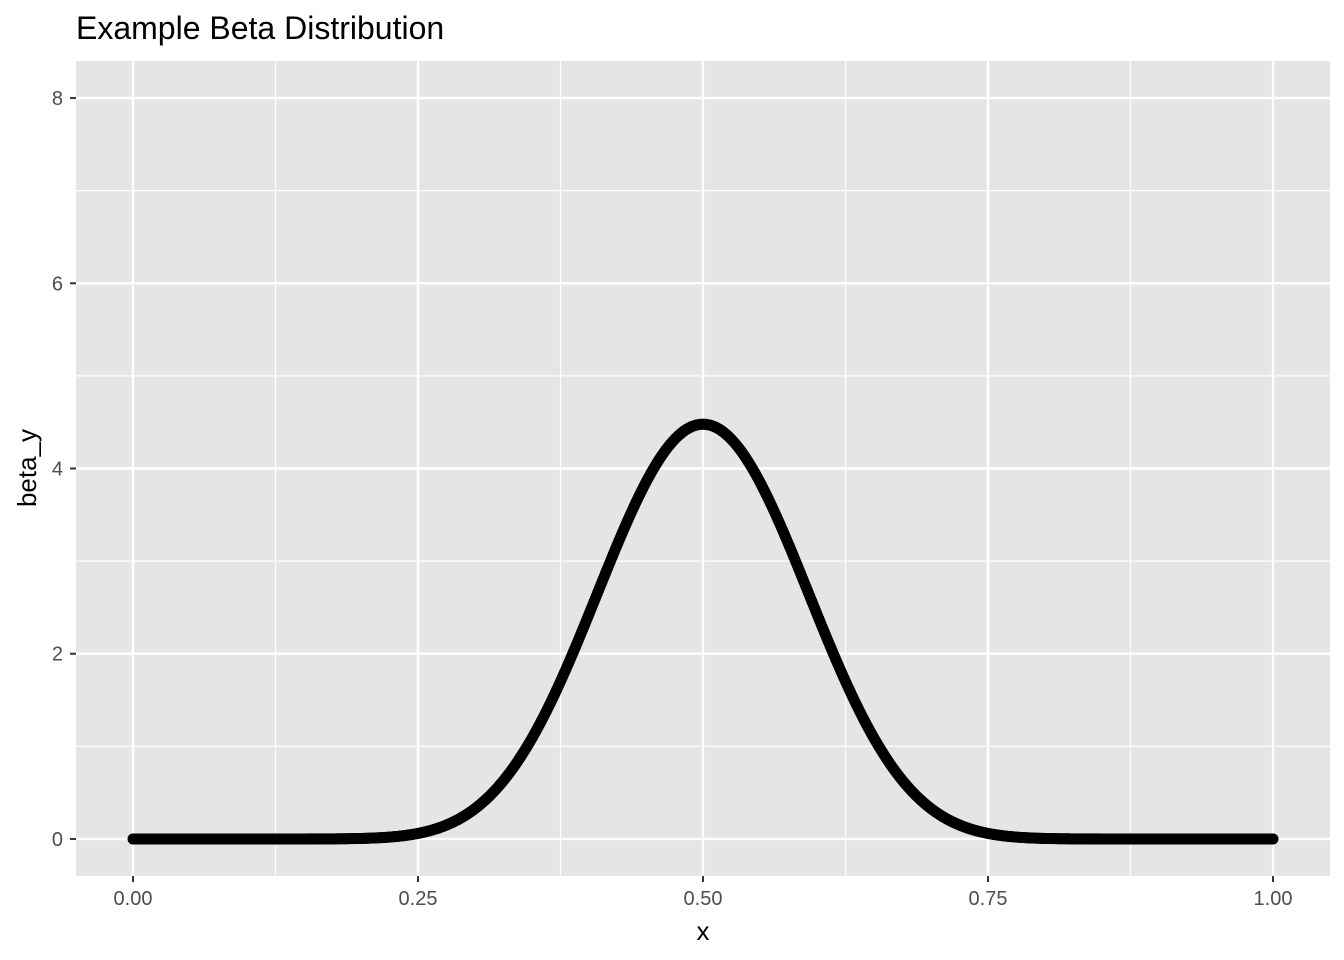  Describe the element at coordinates (64, 469) in the screenshot. I see `y-axis: 0 2 4 6 8` at that location.